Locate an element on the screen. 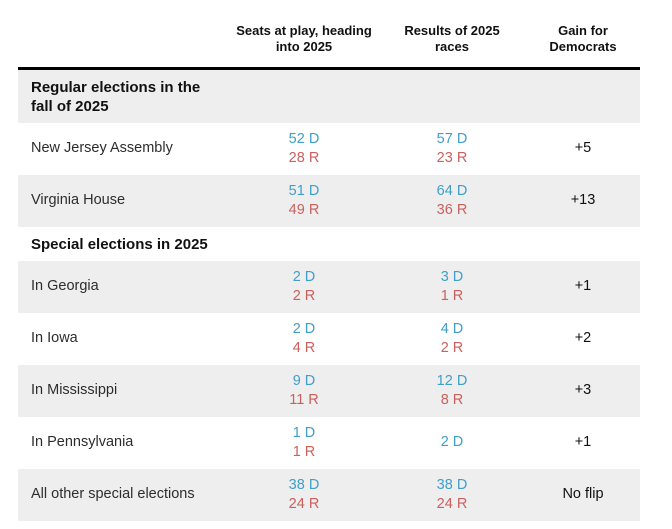 This screenshot has width=672, height=529. section-row-regular-elections: Regular elections in the fall of 2025 is located at coordinates (329, 95).